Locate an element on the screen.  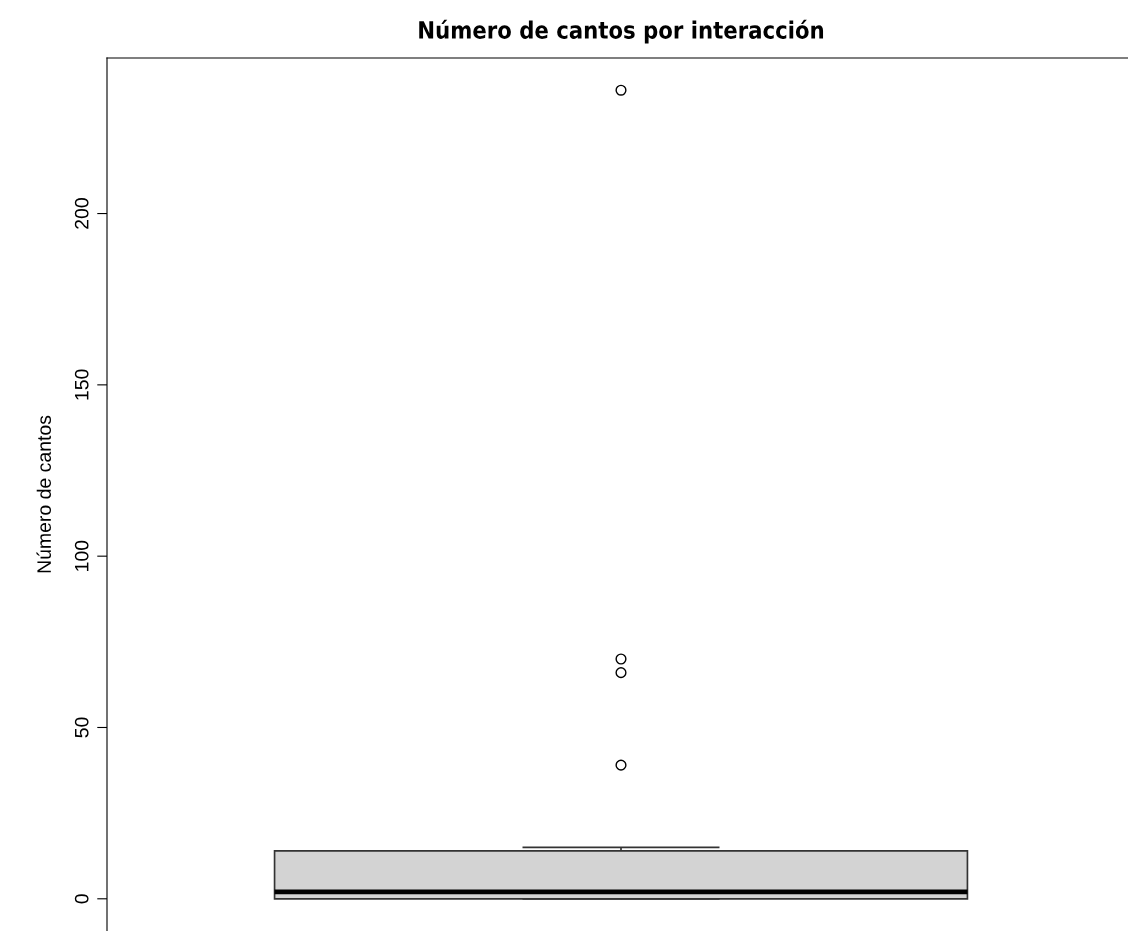
y-tick-label: 150 is located at coordinates (81, 384).